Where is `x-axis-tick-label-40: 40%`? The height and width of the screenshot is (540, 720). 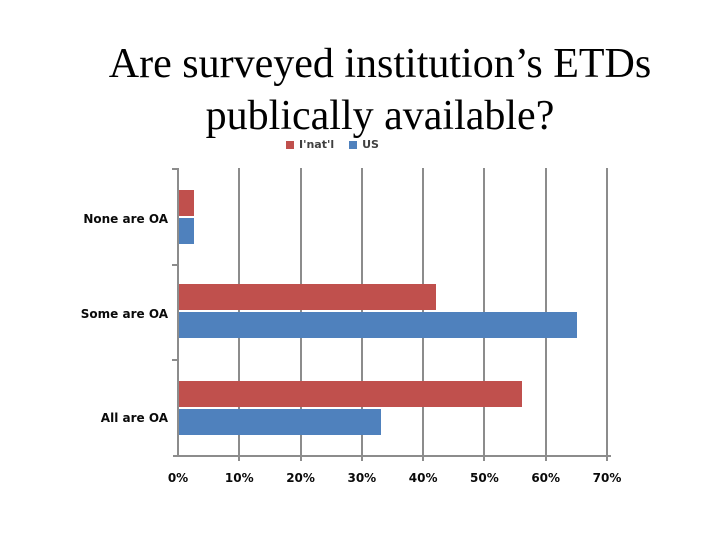 x-axis-tick-label-40: 40% is located at coordinates (423, 478).